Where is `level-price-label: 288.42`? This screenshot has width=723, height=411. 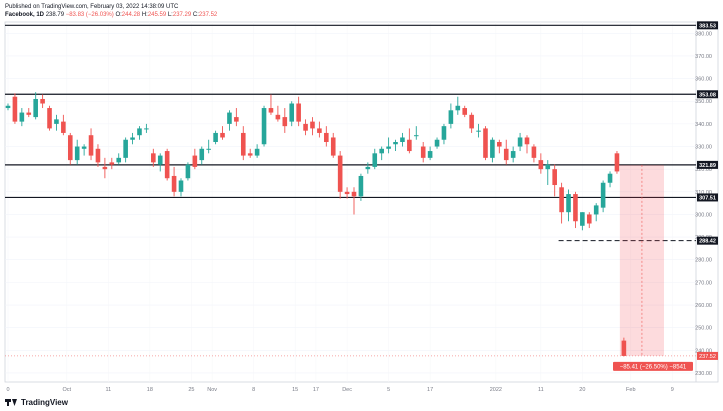 level-price-label: 288.42 is located at coordinates (707, 242).